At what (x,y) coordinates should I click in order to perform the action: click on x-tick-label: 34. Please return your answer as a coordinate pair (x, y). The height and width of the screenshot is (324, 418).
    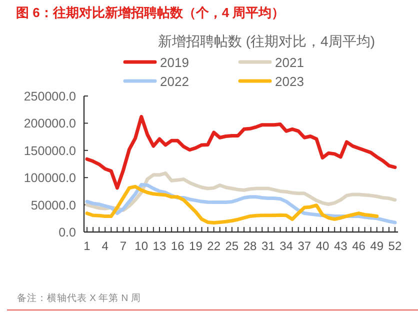
    Looking at the image, I should click on (287, 246).